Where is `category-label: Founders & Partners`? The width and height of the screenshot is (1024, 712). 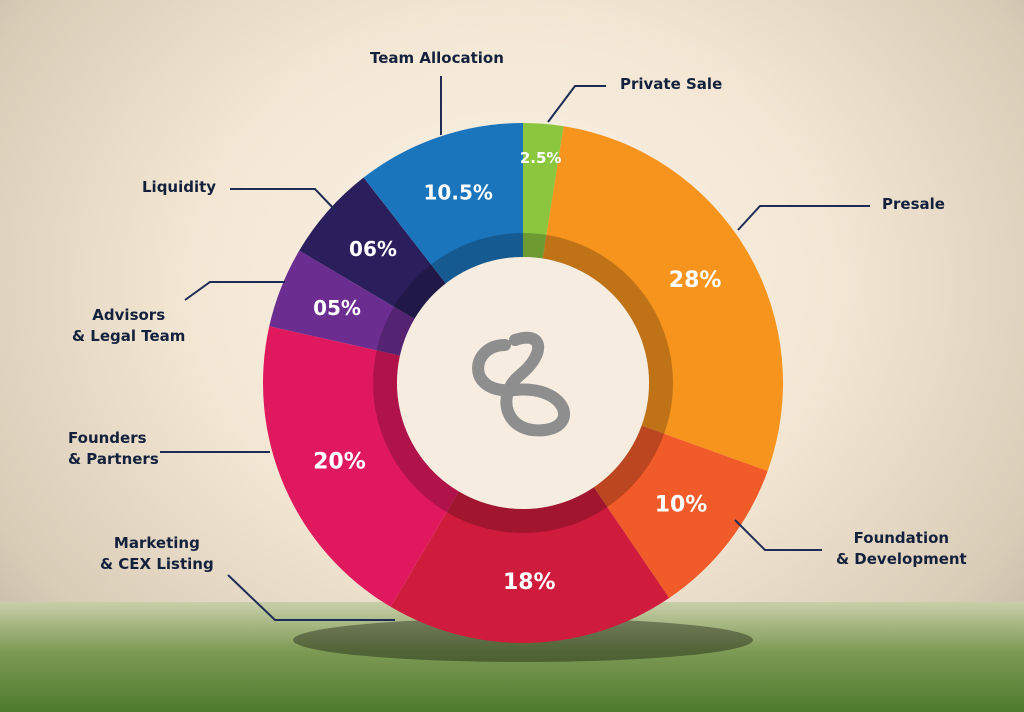
category-label: Founders & Partners is located at coordinates (113, 448).